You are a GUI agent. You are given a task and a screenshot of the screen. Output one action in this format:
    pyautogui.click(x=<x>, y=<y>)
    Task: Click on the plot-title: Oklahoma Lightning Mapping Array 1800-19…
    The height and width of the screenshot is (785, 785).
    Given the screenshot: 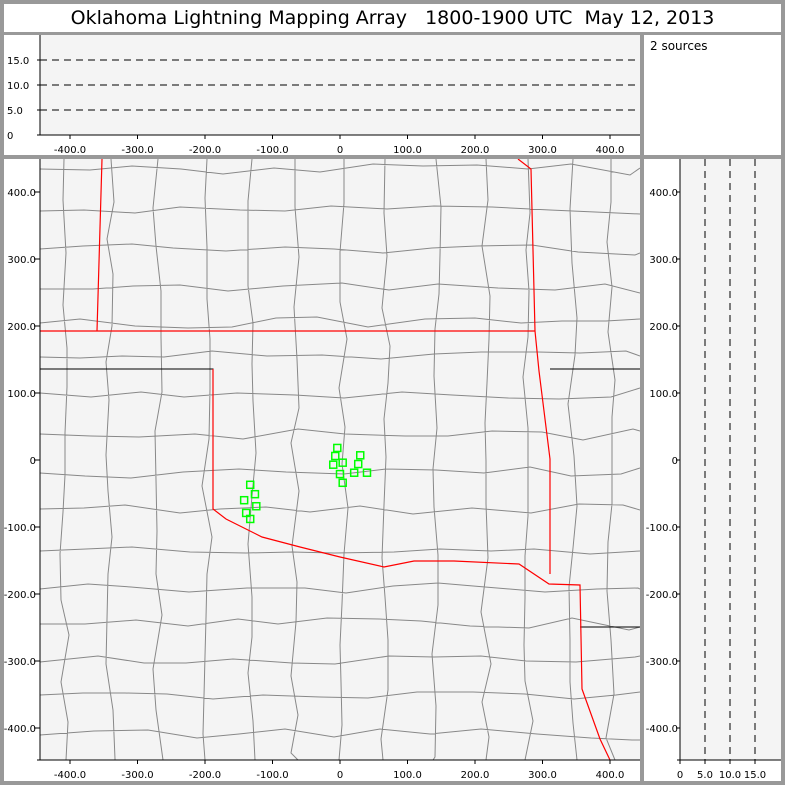 What is the action you would take?
    pyautogui.click(x=392, y=18)
    